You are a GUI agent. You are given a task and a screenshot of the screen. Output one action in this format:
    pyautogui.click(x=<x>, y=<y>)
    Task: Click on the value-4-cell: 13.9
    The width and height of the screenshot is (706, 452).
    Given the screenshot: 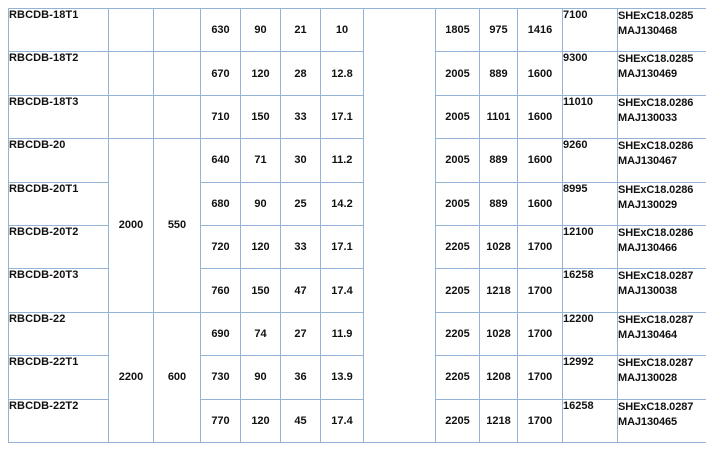 What is the action you would take?
    pyautogui.click(x=342, y=377)
    